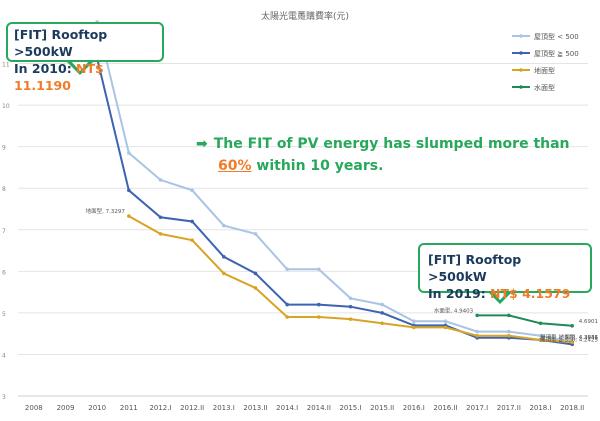  What do you see at coordinates (97, 408) in the screenshot?
I see `x-tick-label: 2010` at bounding box center [97, 408].